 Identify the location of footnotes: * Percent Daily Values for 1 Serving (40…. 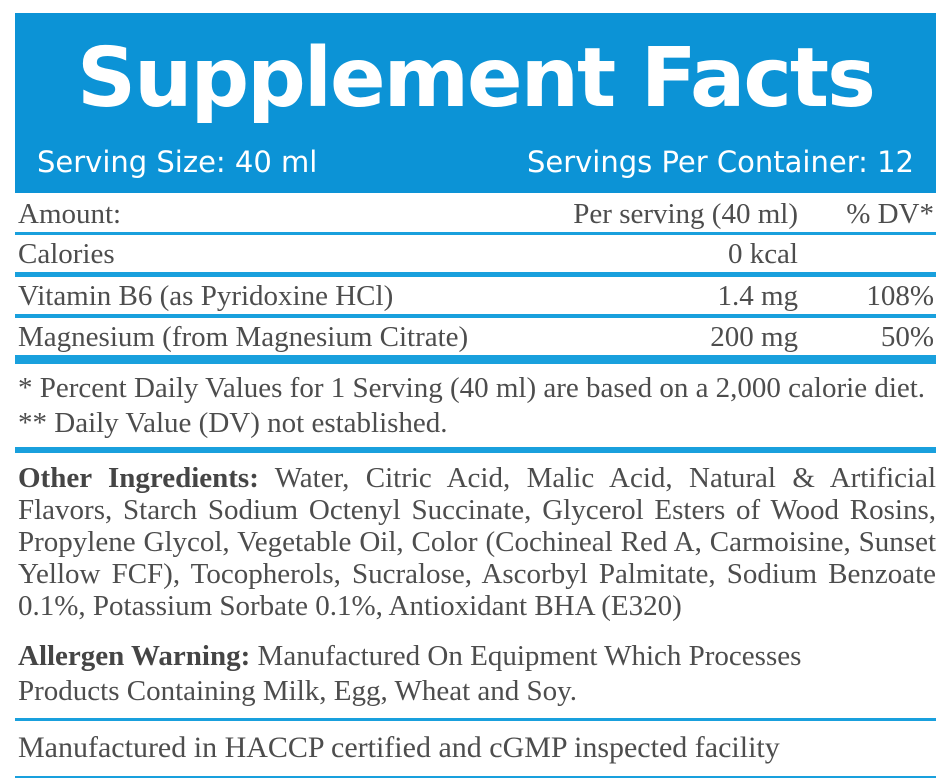
(475, 406).